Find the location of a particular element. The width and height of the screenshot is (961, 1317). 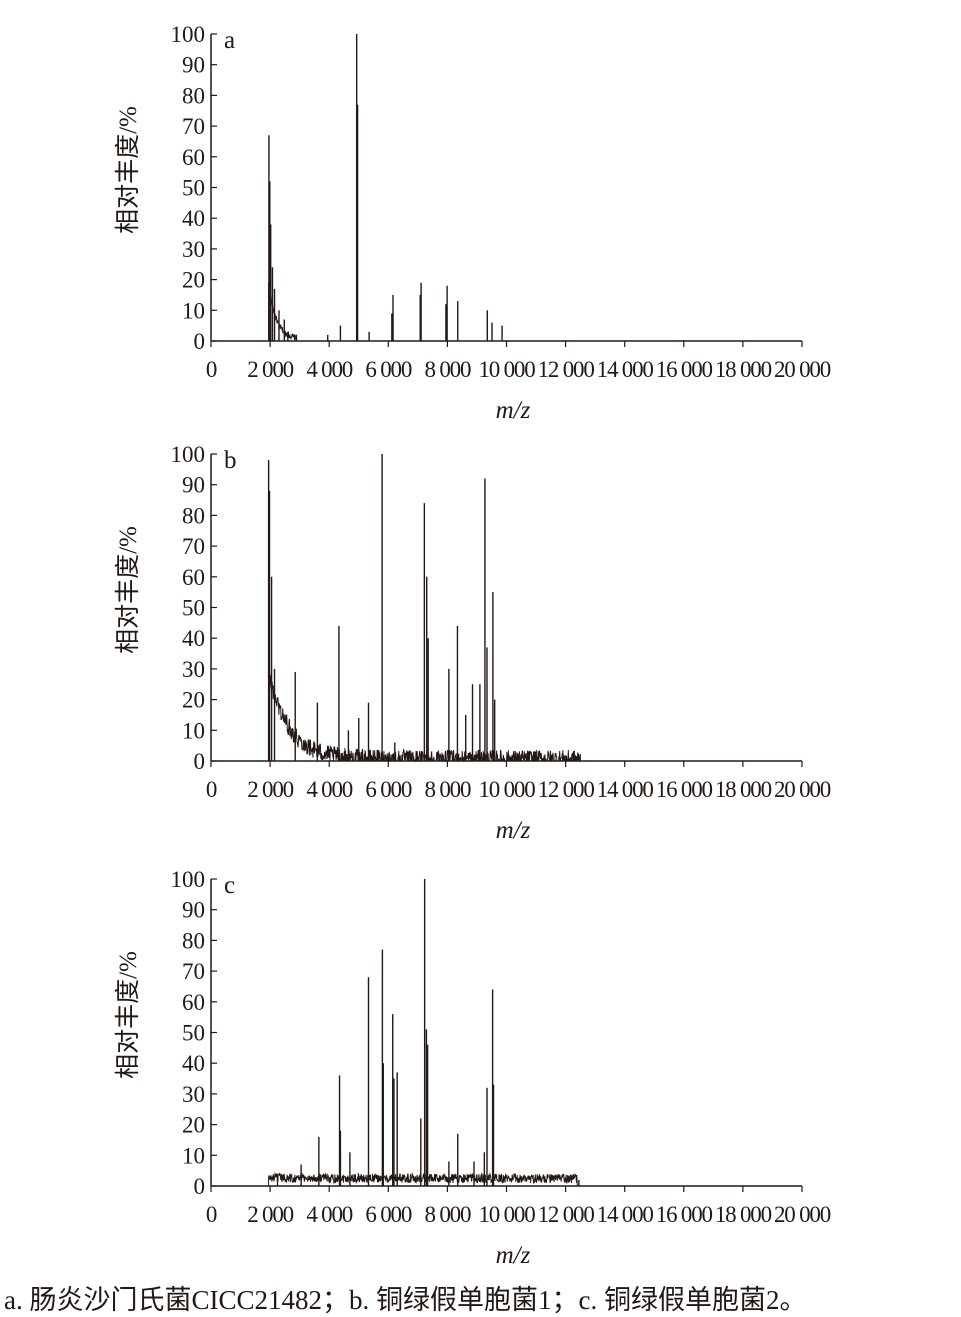

spectrum-baseline is located at coordinates (423, 1179).